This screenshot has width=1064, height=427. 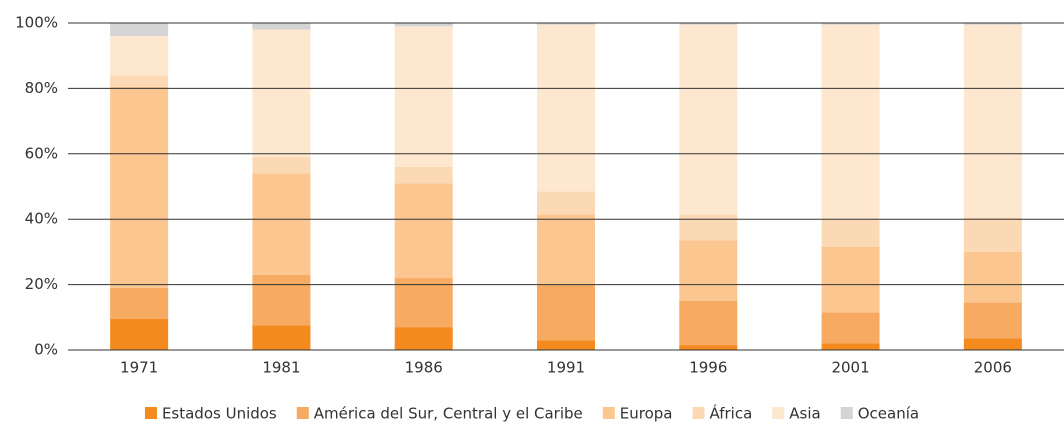 What do you see at coordinates (424, 368) in the screenshot?
I see `x-tick-label: 1986` at bounding box center [424, 368].